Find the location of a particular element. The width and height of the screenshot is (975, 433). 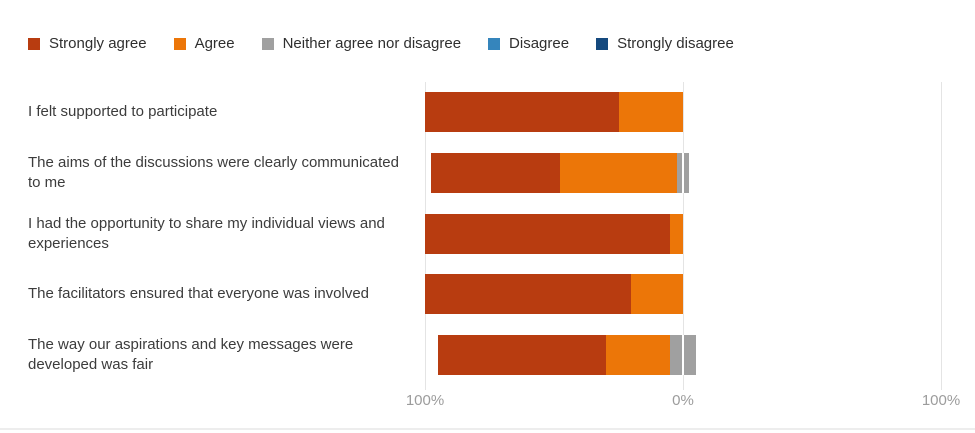

legend-item-strongly-disagree: Strongly disagree is located at coordinates (665, 43).